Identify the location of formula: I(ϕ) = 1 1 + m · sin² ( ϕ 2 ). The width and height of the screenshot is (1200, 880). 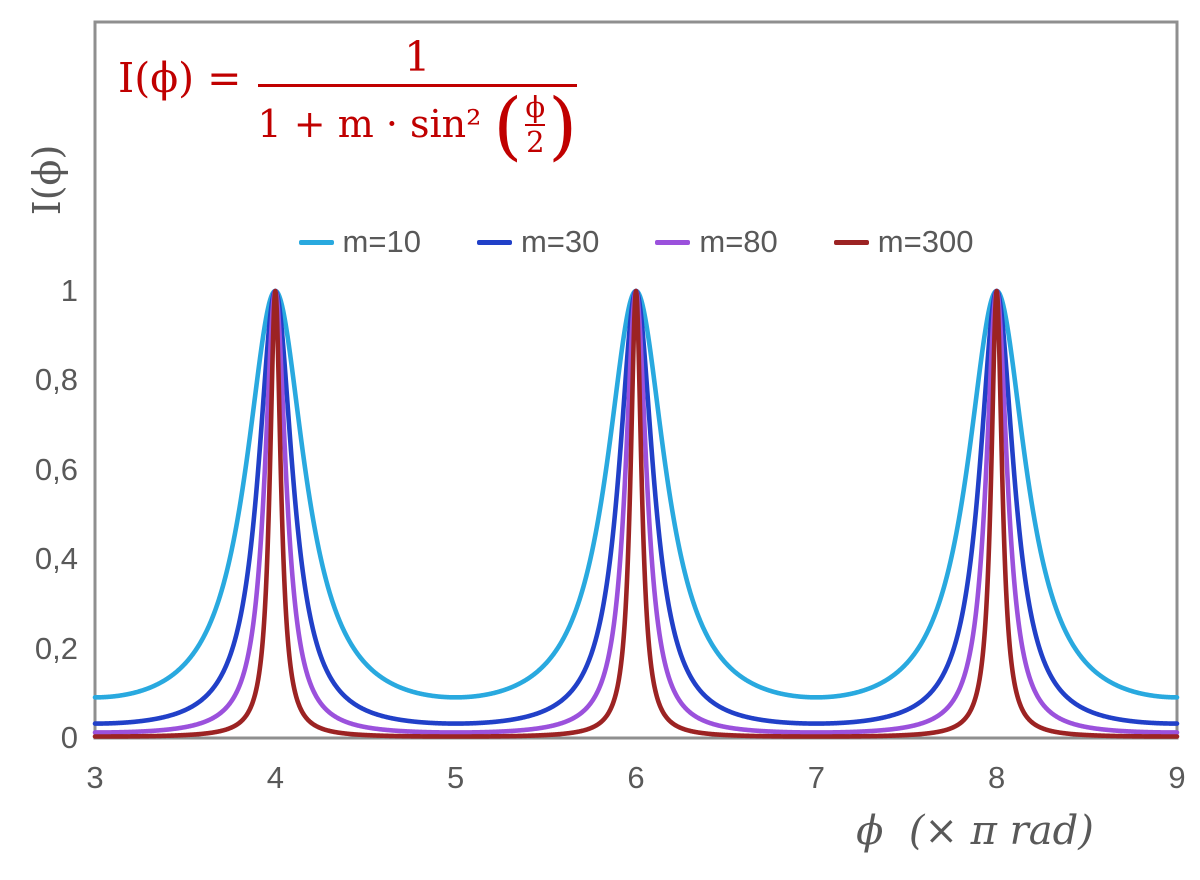
(348, 101).